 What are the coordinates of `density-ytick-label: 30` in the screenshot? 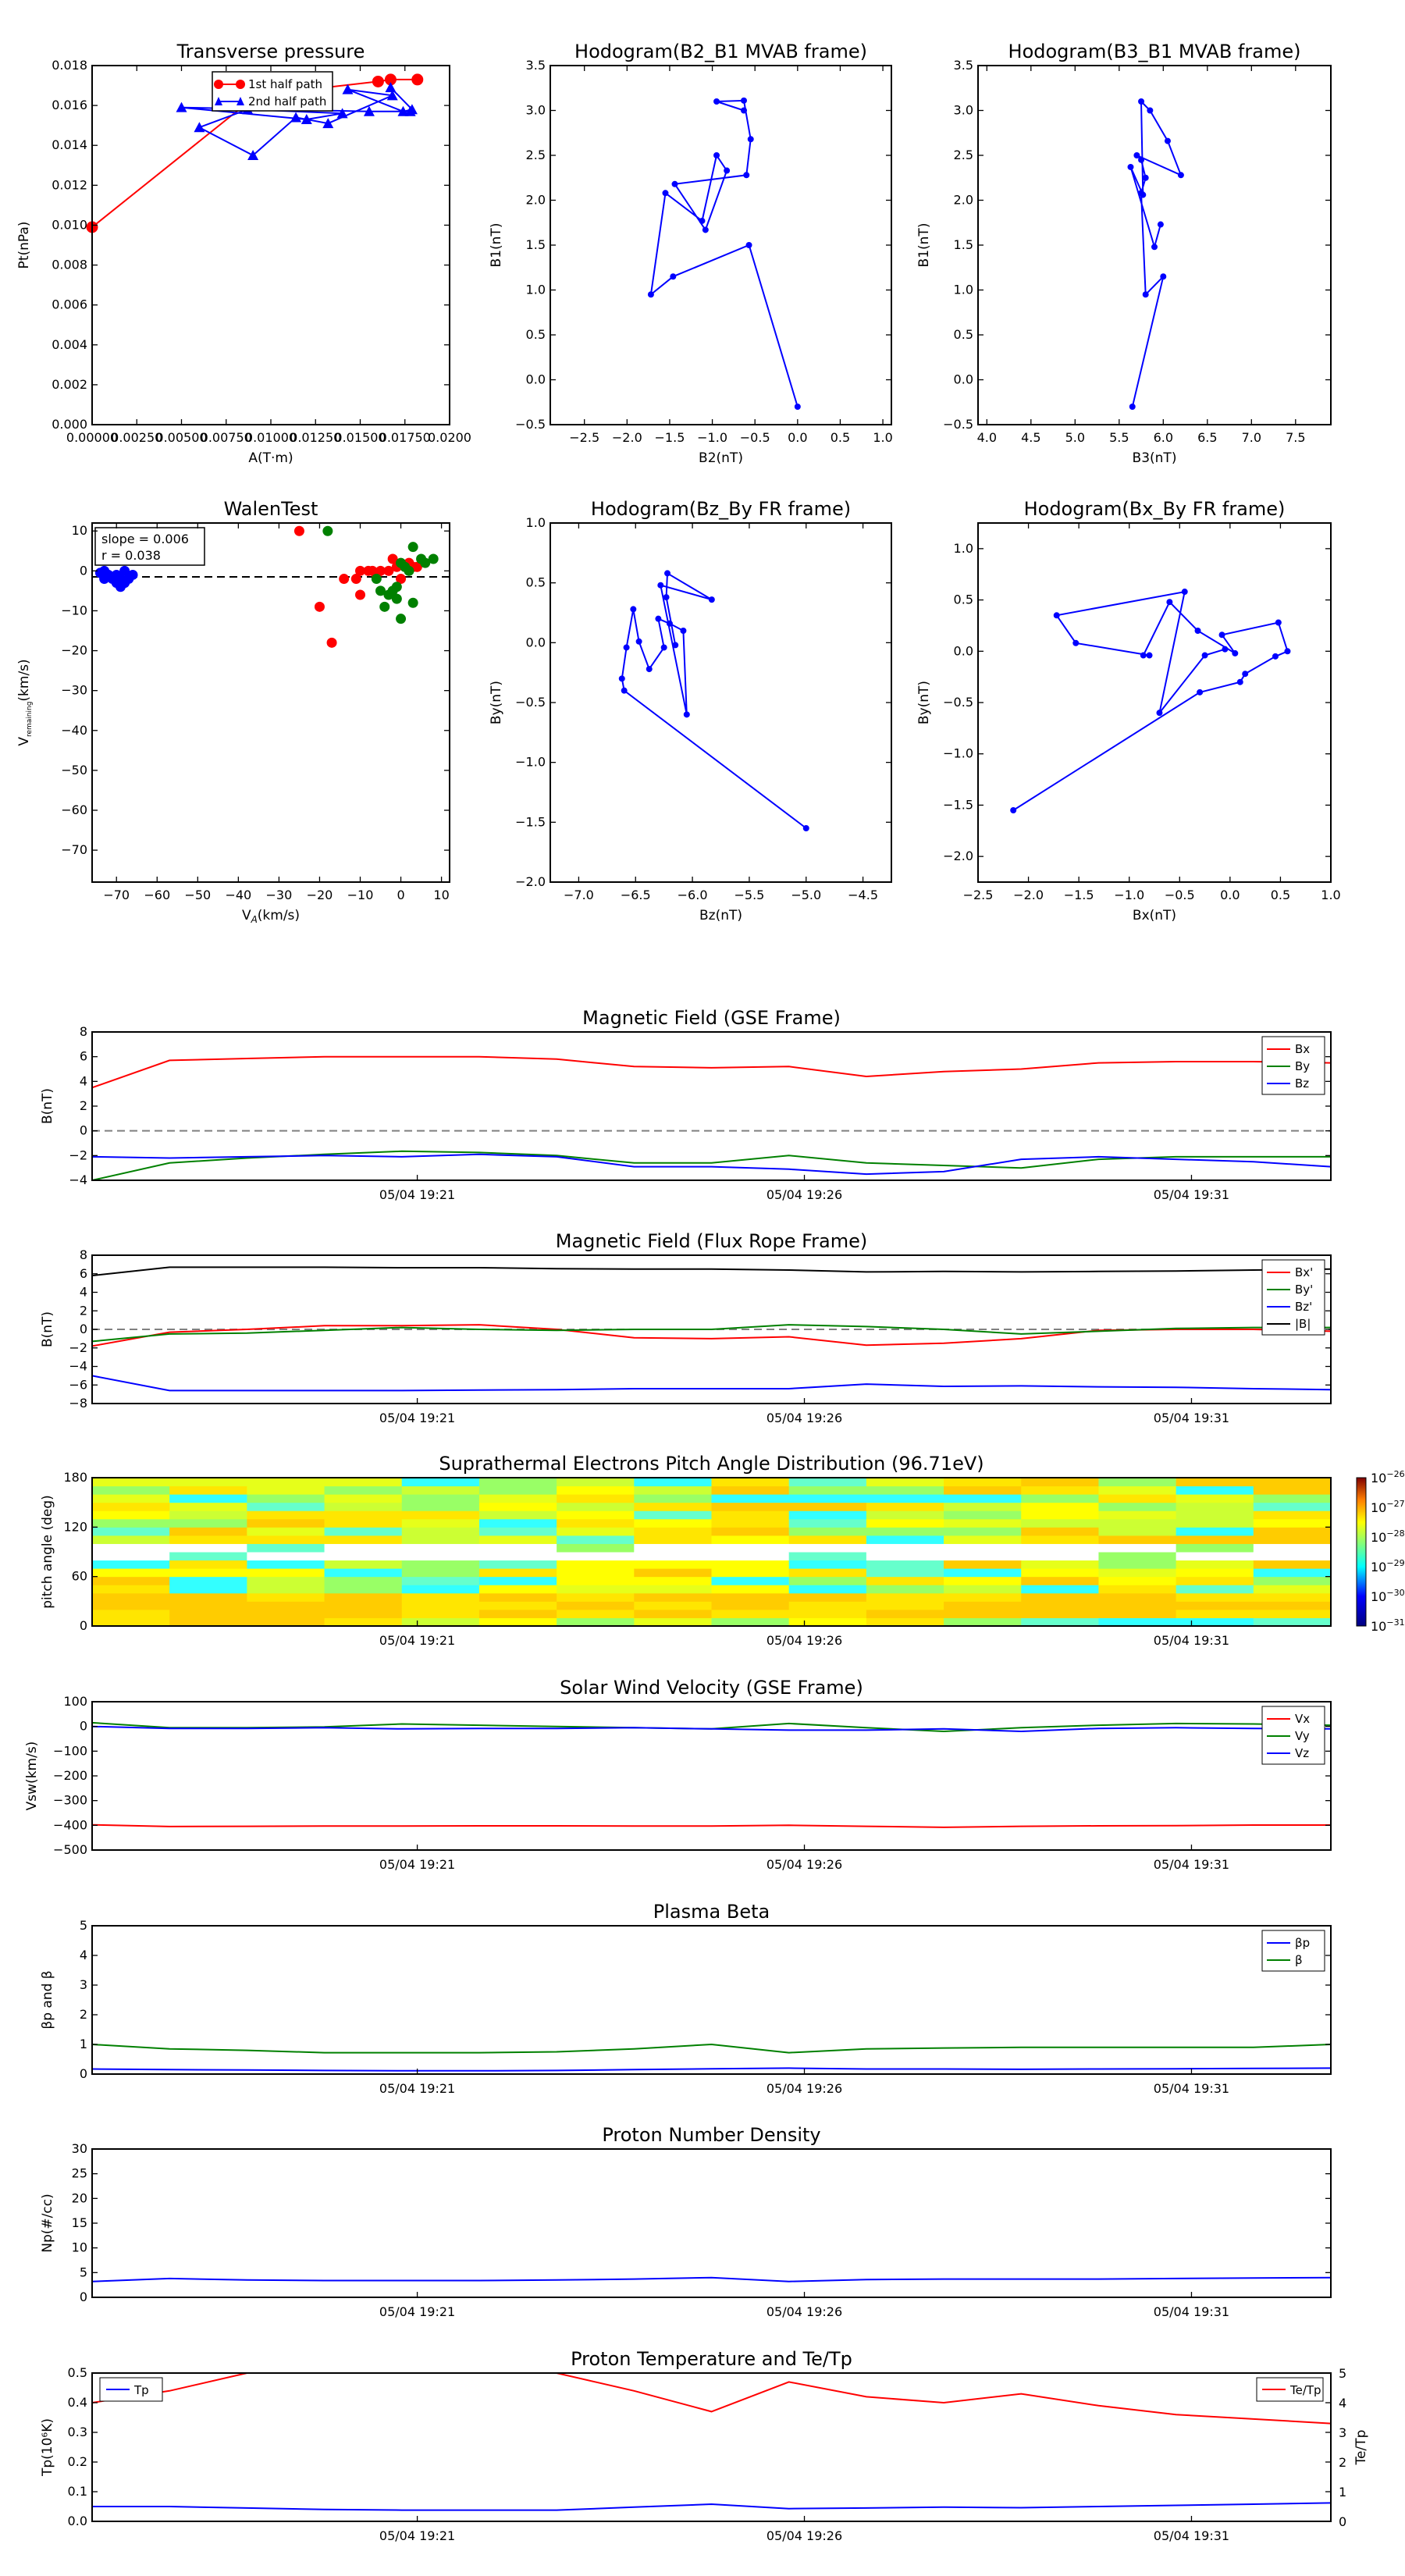 It's located at (80, 2148).